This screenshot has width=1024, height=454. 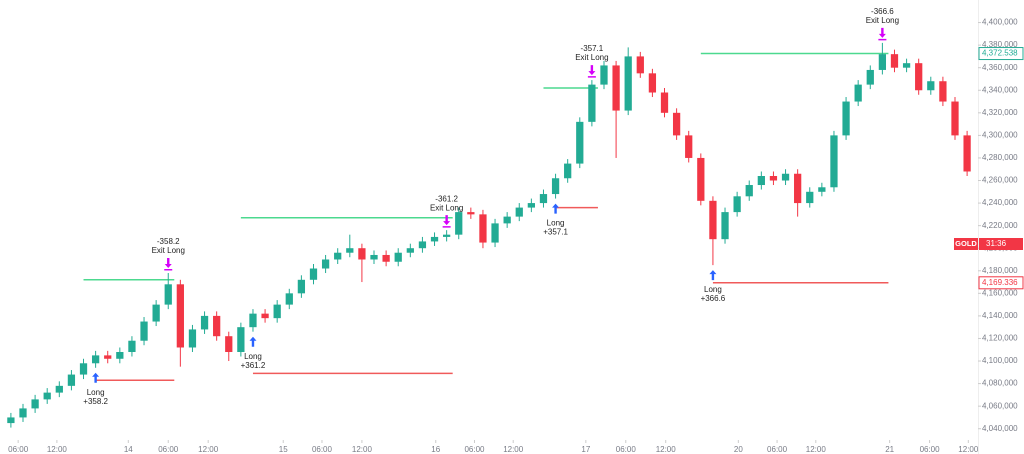 I want to click on y-tick-label: 4,100,000, so click(x=1000, y=360).